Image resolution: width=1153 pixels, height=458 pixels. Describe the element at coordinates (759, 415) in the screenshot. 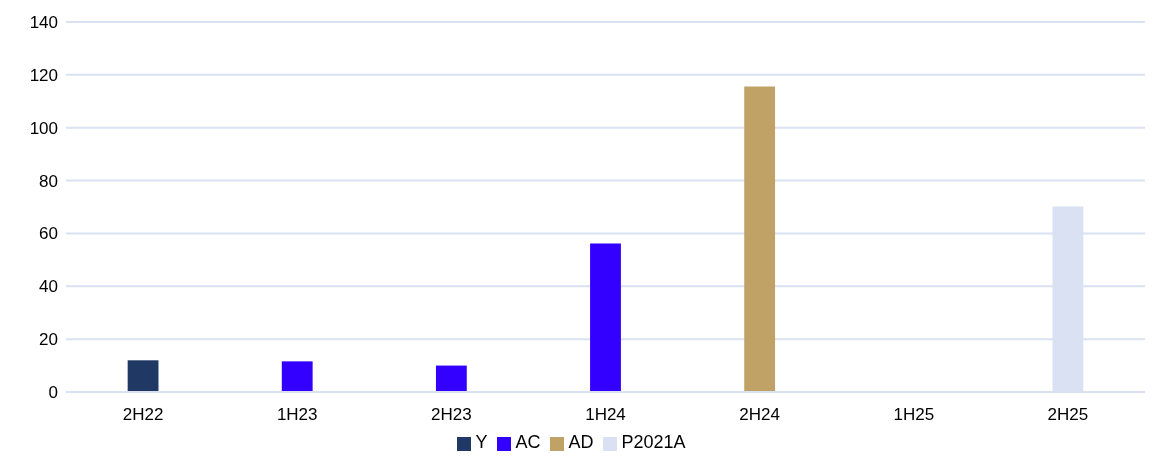

I see `x-tick-label: 2H24` at that location.